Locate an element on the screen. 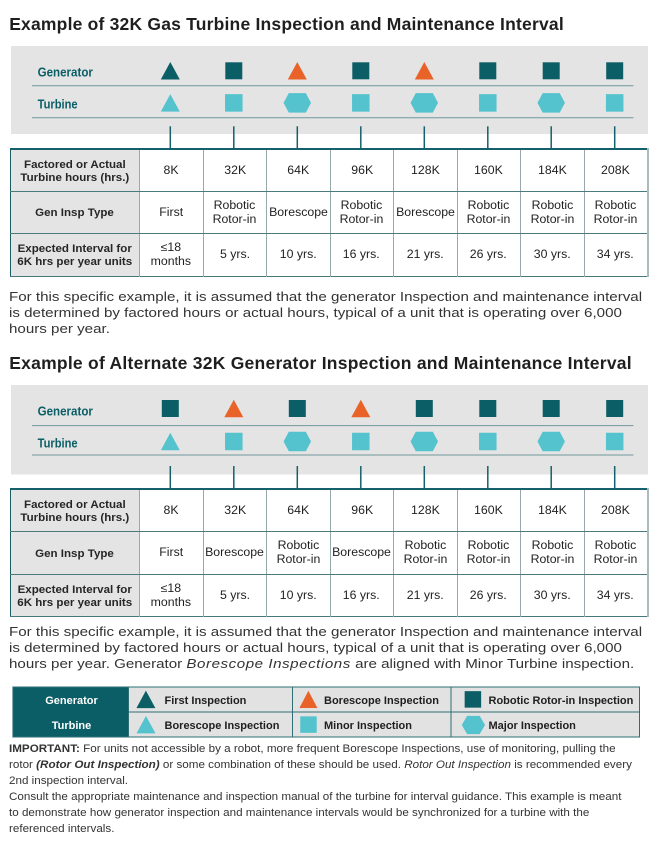 Image resolution: width=660 pixels, height=842 pixels. svg-text: Major Inspection is located at coordinates (533, 726).